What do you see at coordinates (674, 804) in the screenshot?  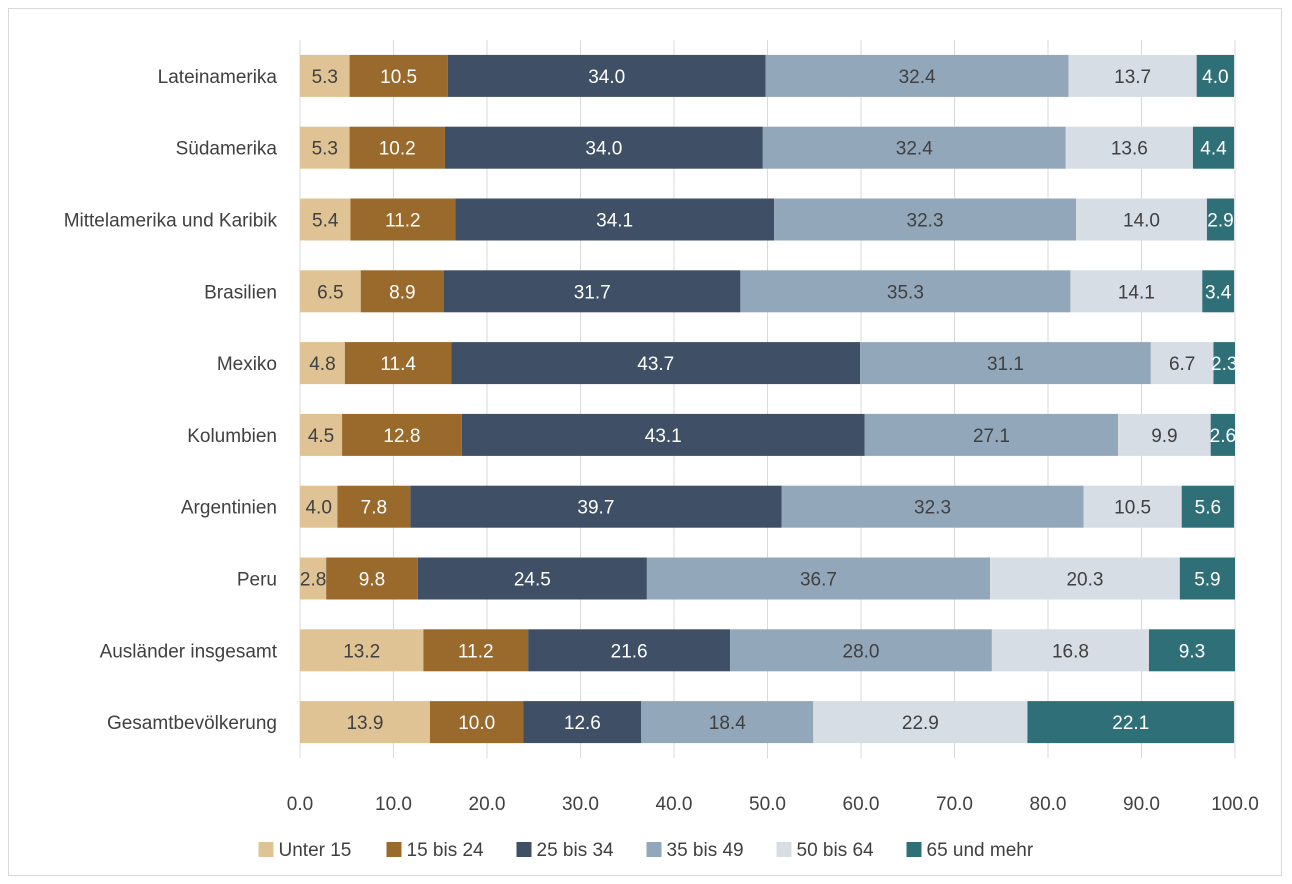 I see `x-tick-label: 40.0` at bounding box center [674, 804].